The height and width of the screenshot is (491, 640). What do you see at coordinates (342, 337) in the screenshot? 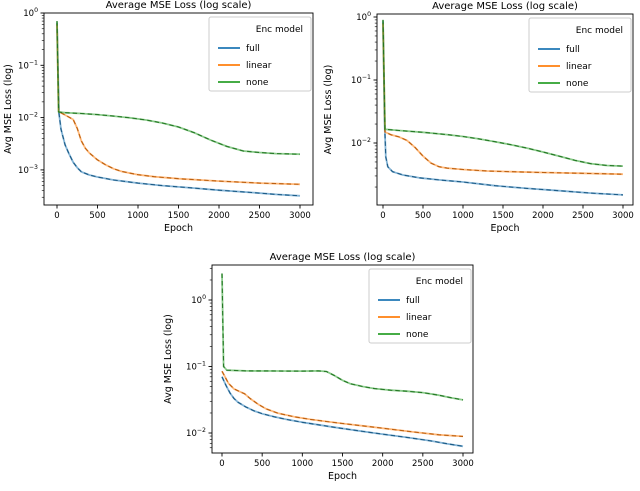
I see `series-line-none` at bounding box center [342, 337].